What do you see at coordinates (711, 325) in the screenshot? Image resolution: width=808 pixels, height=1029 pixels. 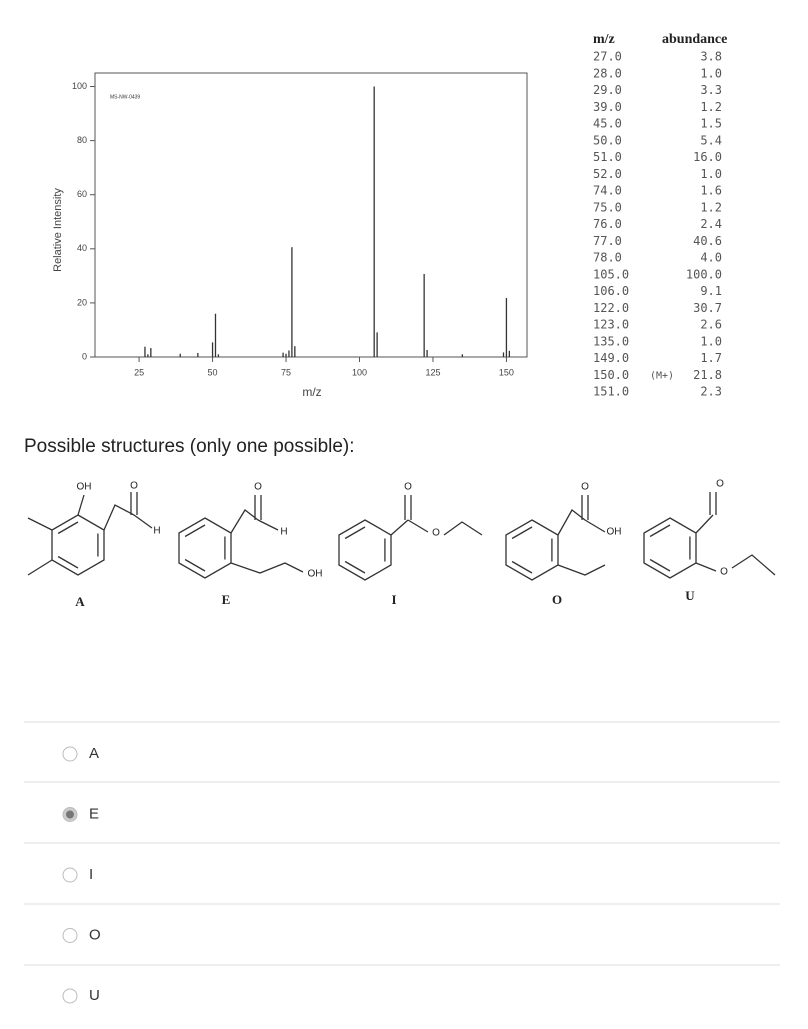 I see `table-cell: 2.6` at bounding box center [711, 325].